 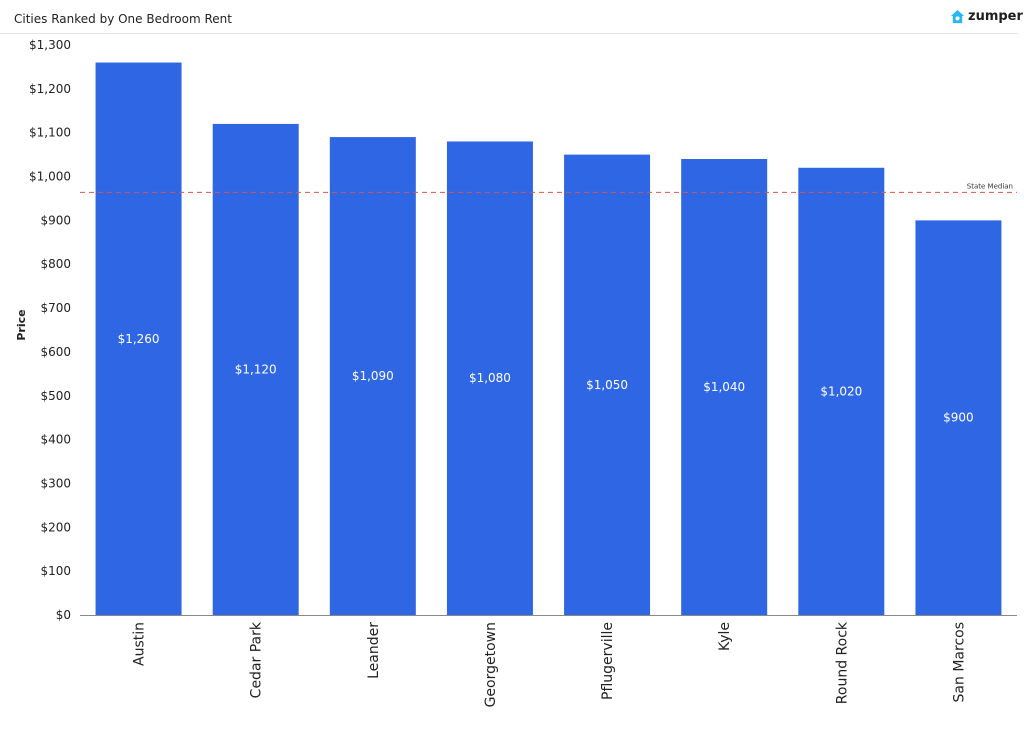 What do you see at coordinates (123, 19) in the screenshot?
I see `chart-title: Cities Ranked by One Bedroom Rent` at bounding box center [123, 19].